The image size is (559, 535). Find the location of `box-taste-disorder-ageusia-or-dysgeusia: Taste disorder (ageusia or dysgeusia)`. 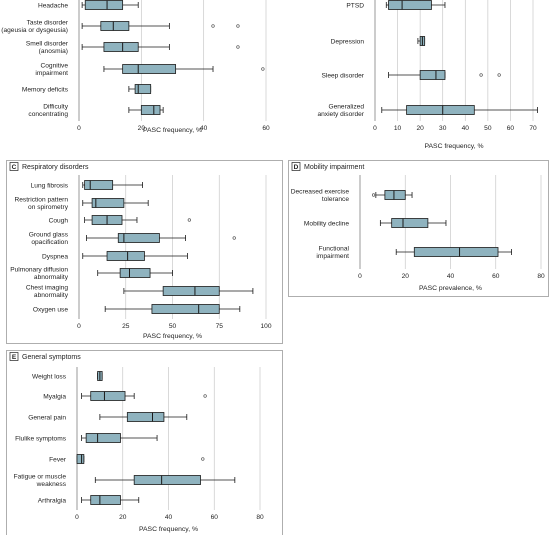

box-taste-disorder-ageusia-or-dysgeusia: Taste disorder (ageusia or dysgeusia) is located at coordinates (120, 27).